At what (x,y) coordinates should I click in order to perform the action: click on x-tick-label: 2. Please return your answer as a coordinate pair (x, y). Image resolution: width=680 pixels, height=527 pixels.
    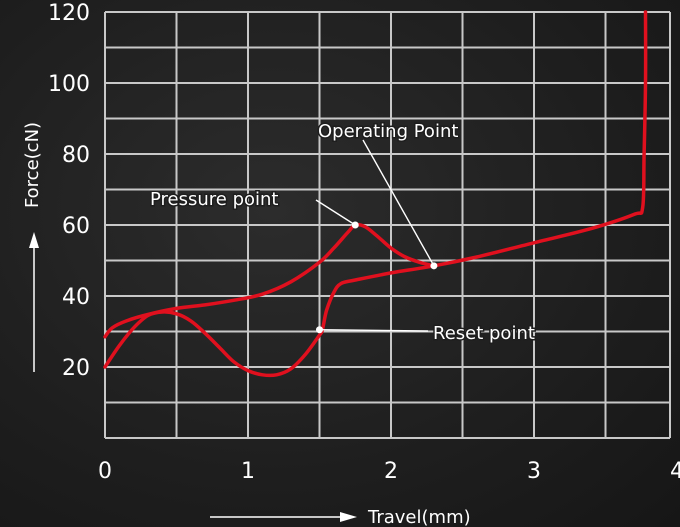
    Looking at the image, I should click on (391, 471).